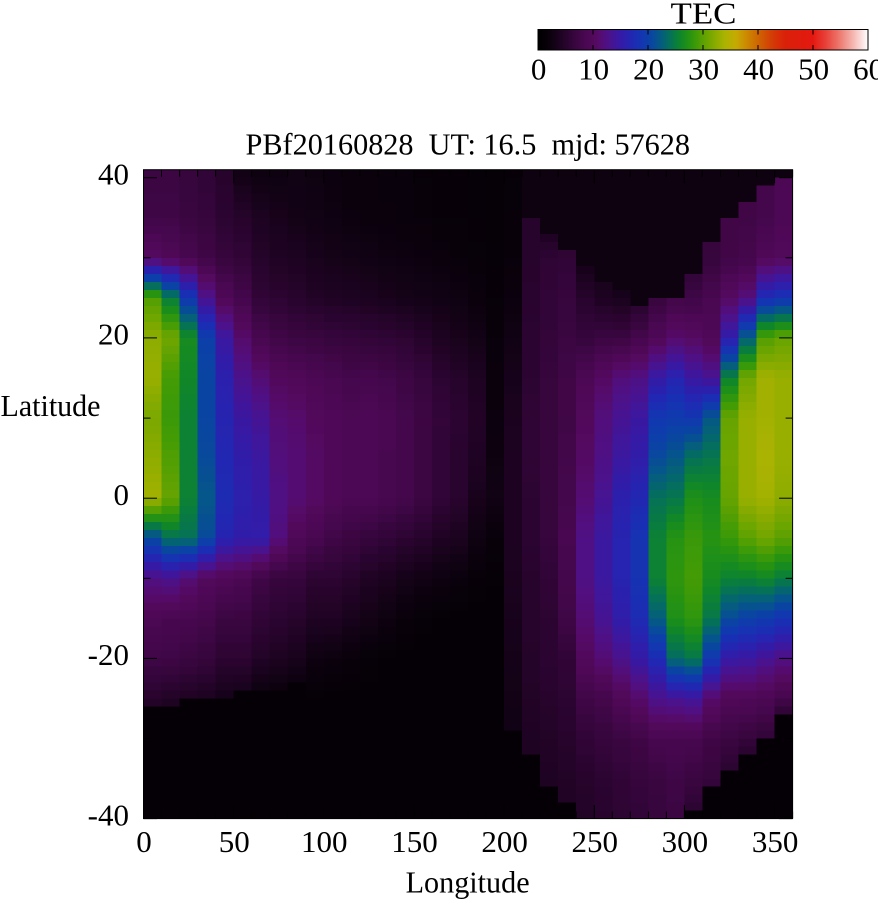  I want to click on svg-text: -20, so click(108, 654).